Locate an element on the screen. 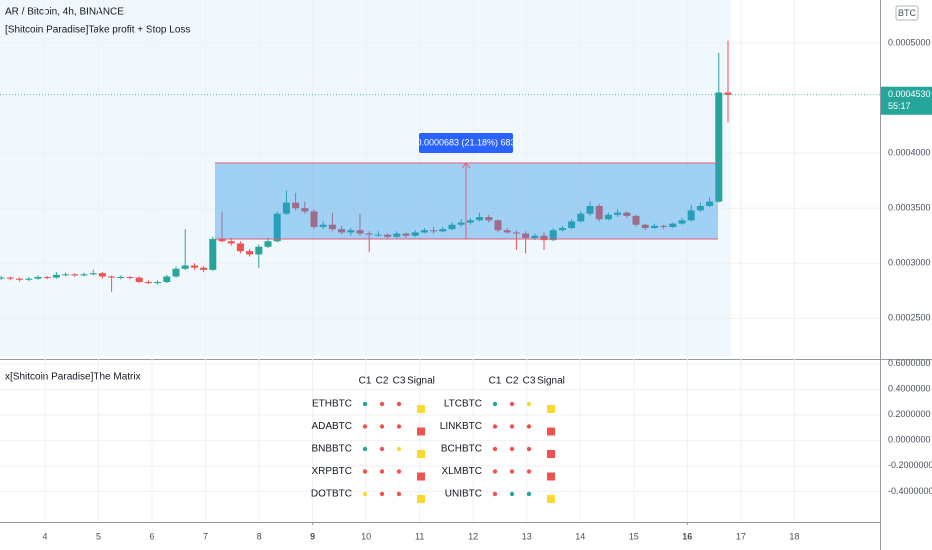  price-tick-label: 0.0003500 is located at coordinates (909, 208).